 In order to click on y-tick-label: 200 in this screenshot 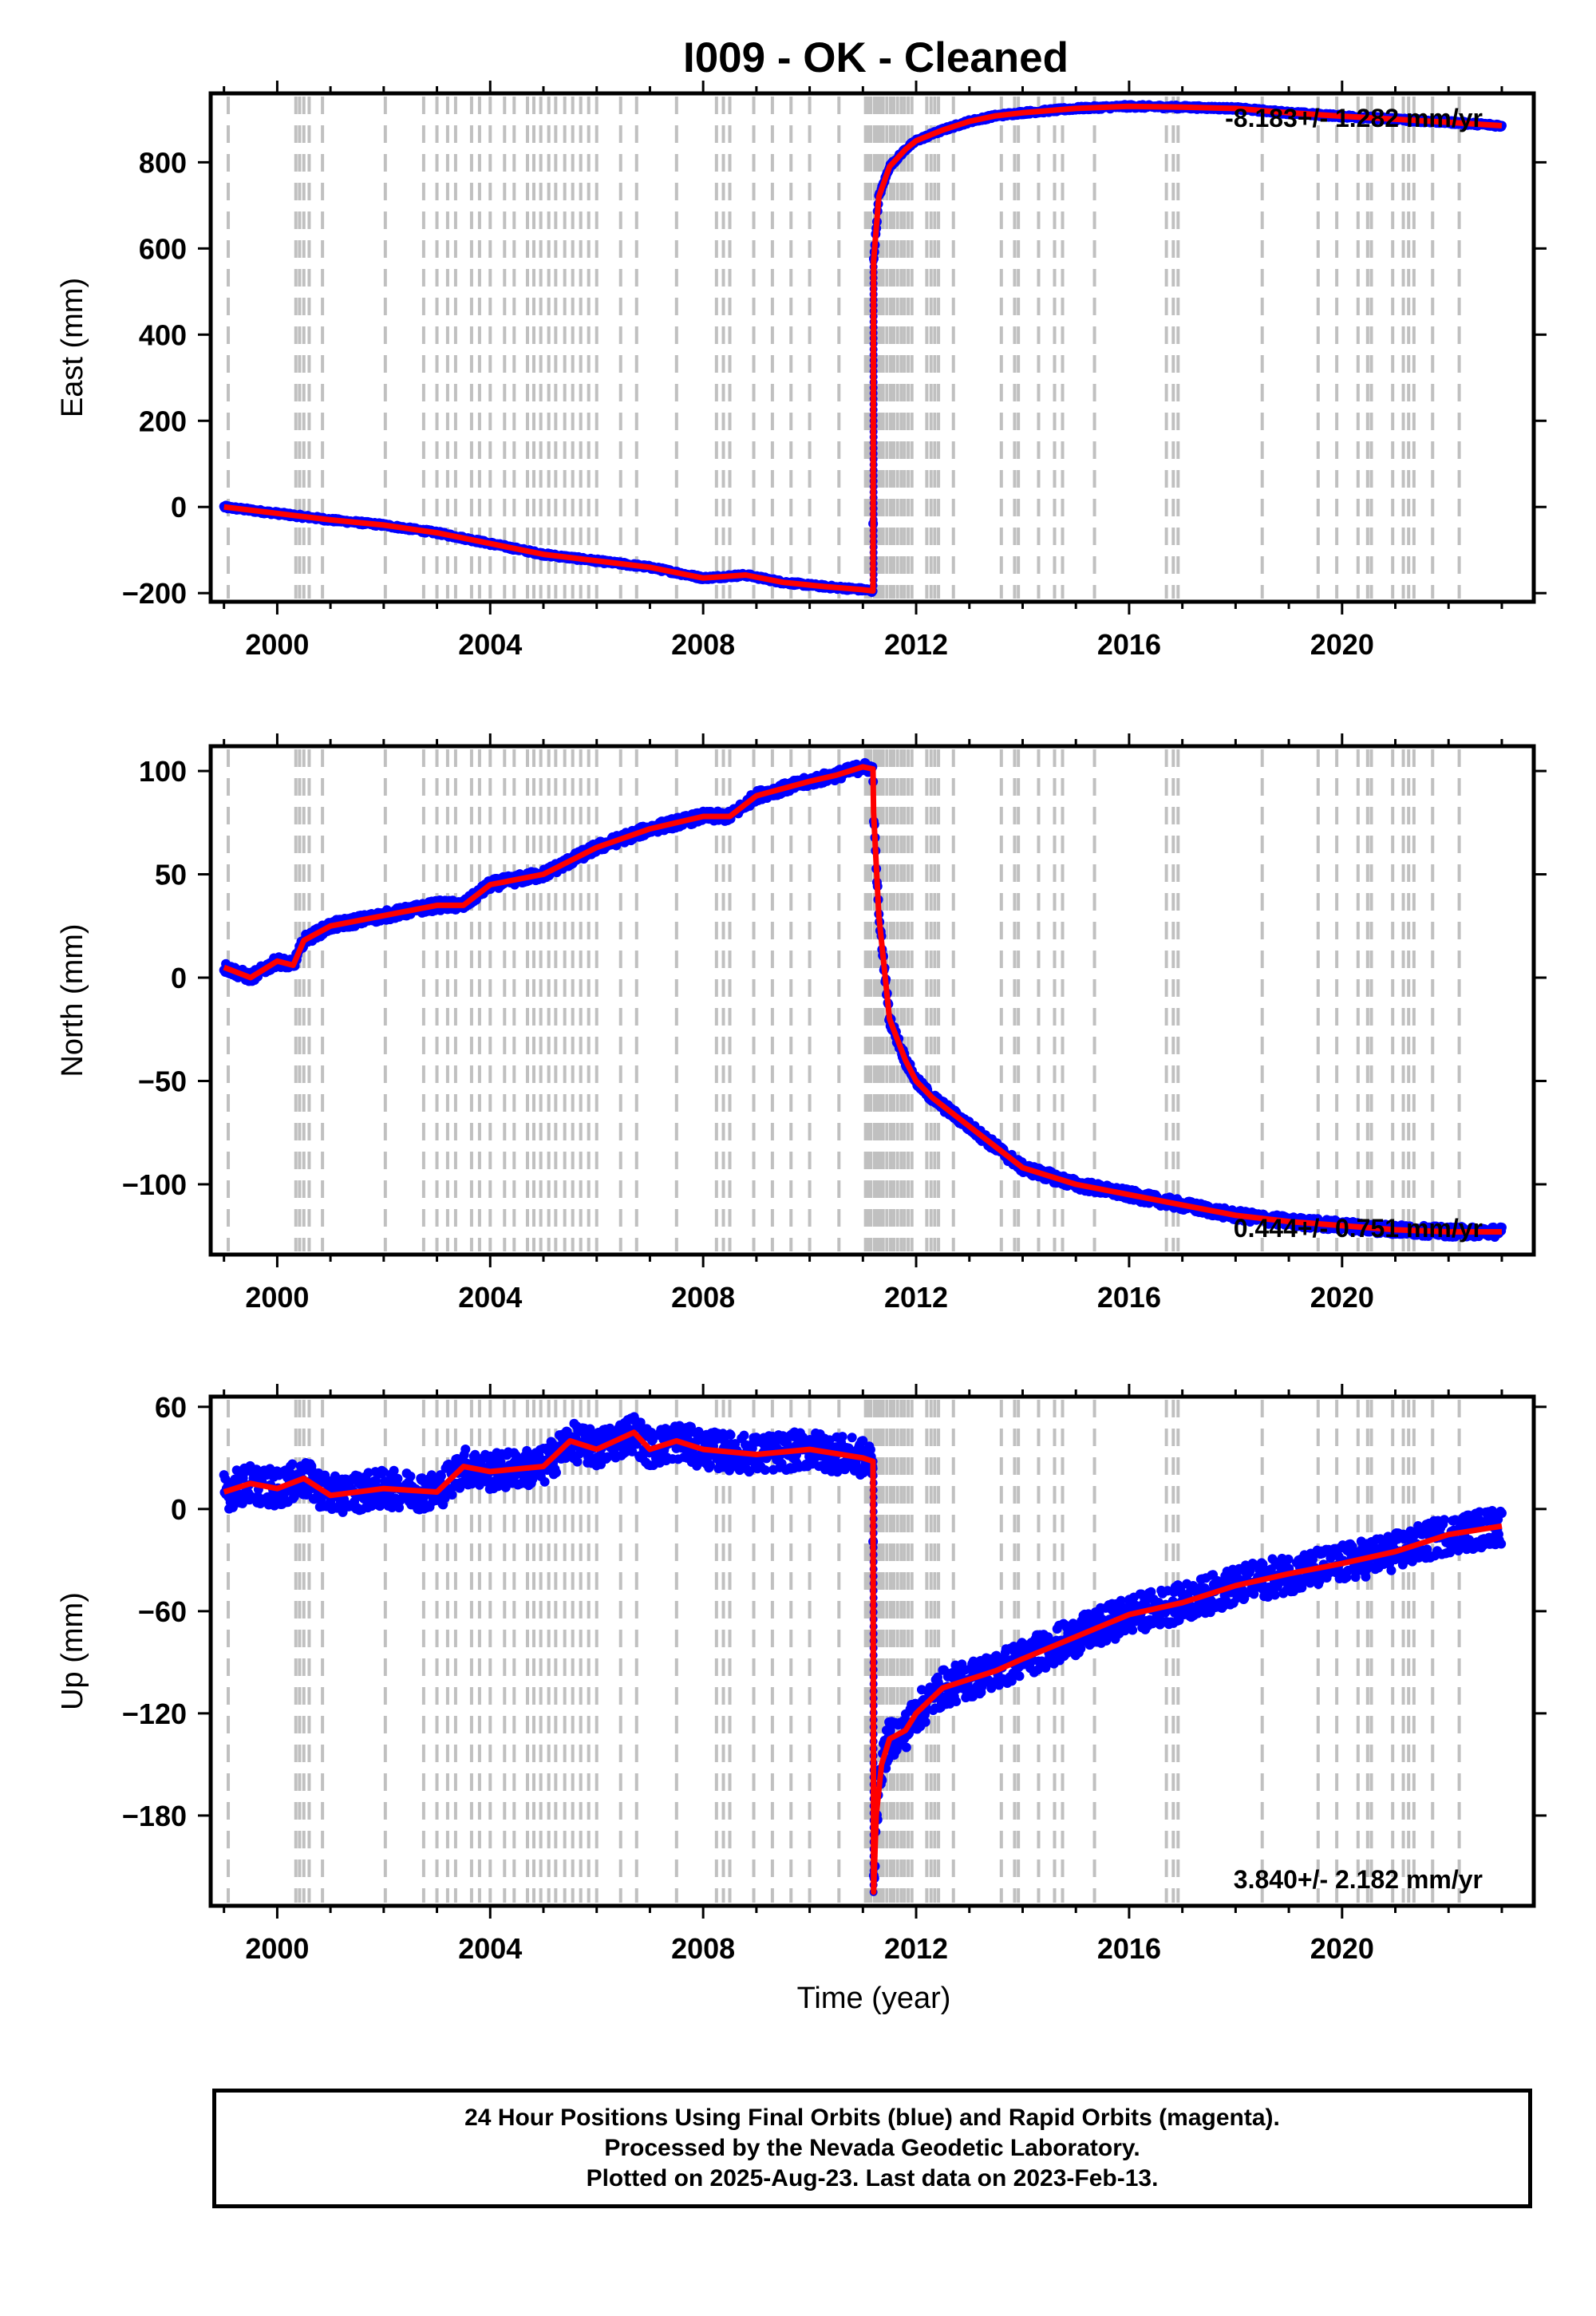, I will do `click(163, 421)`.